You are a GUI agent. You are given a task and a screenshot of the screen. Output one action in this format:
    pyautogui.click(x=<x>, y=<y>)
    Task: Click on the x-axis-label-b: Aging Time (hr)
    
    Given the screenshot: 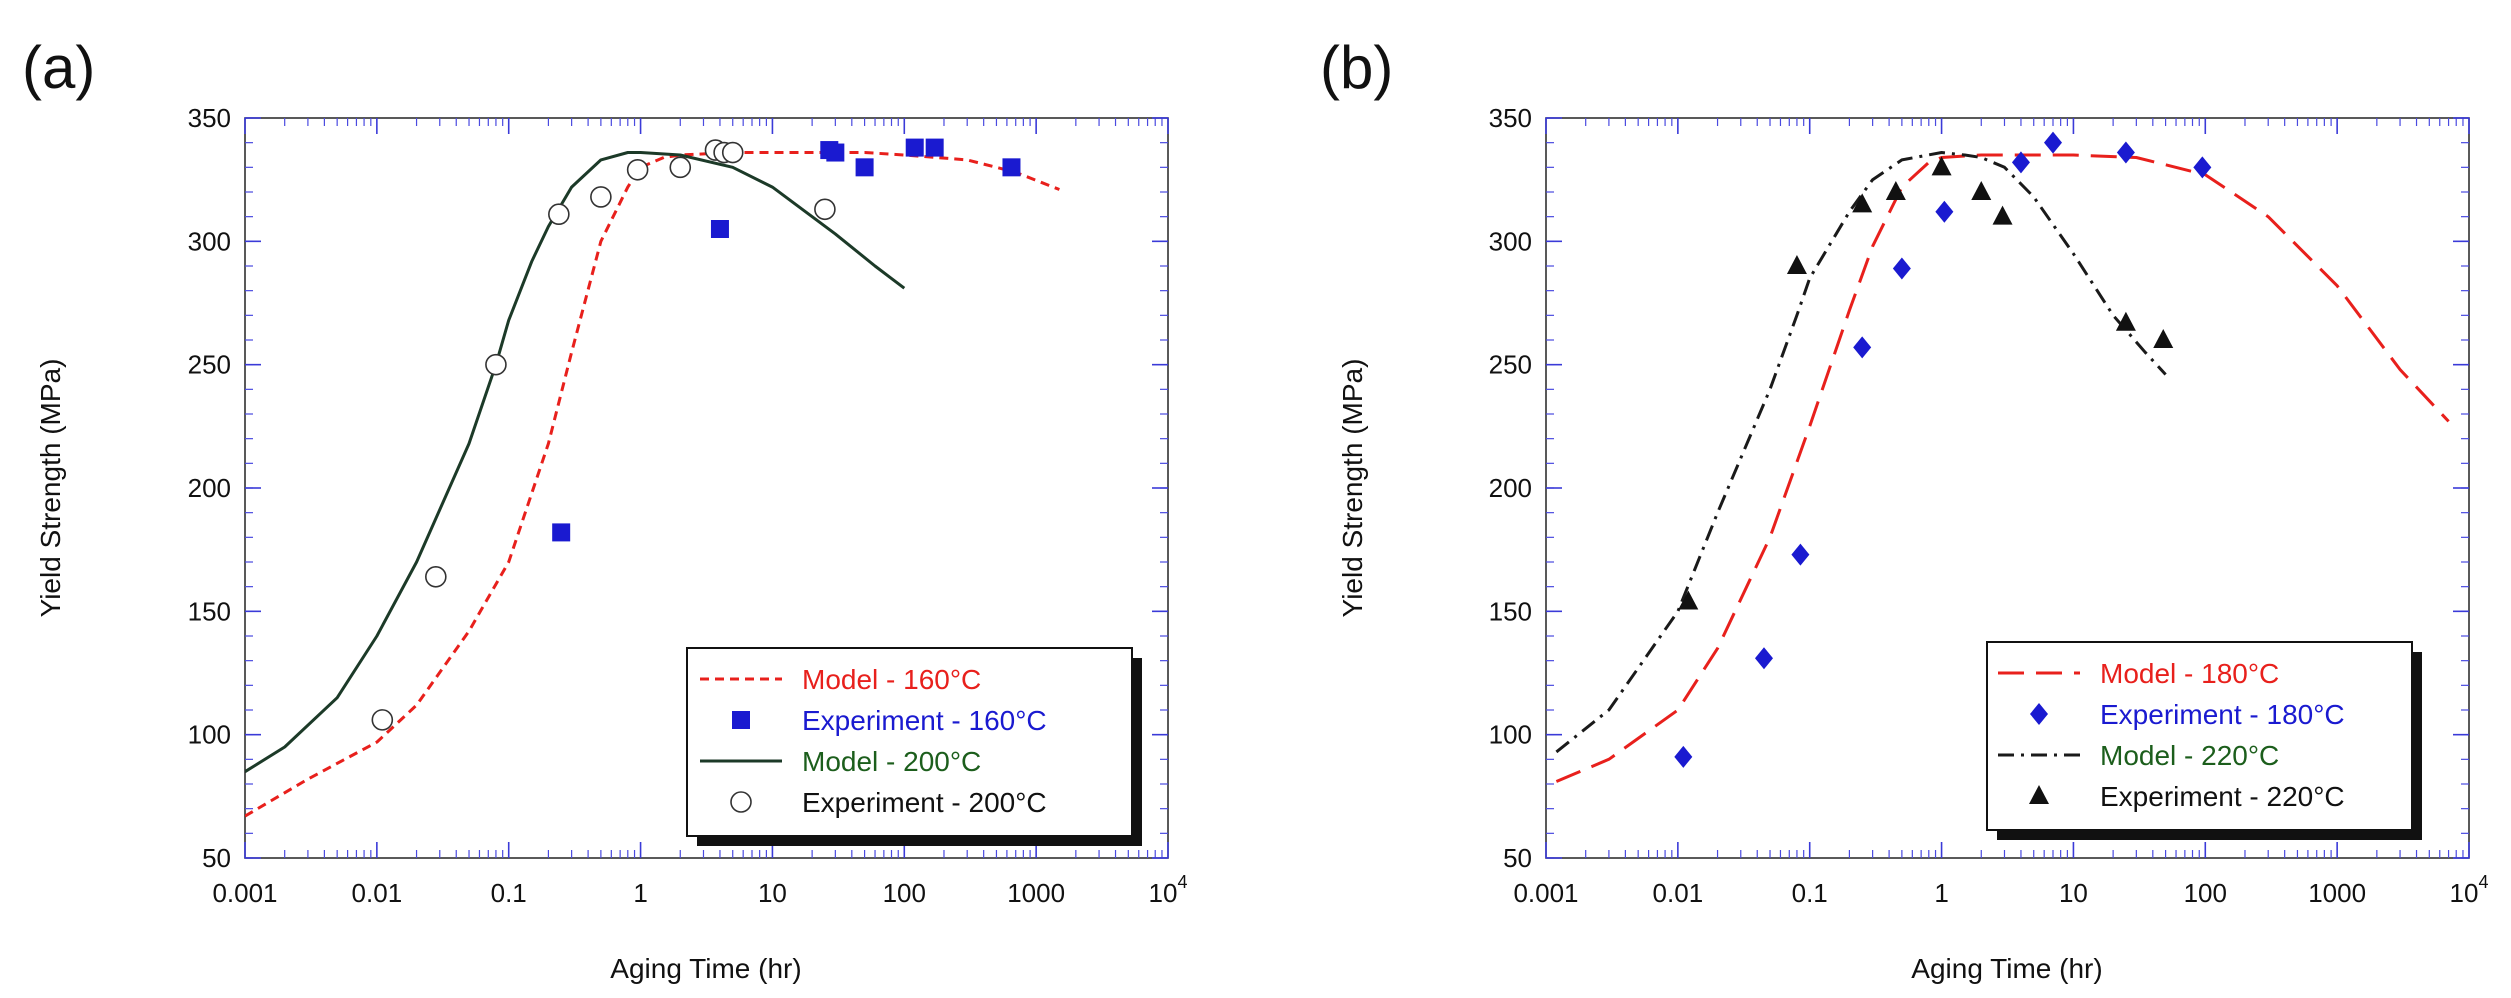 What is the action you would take?
    pyautogui.click(x=2006, y=968)
    